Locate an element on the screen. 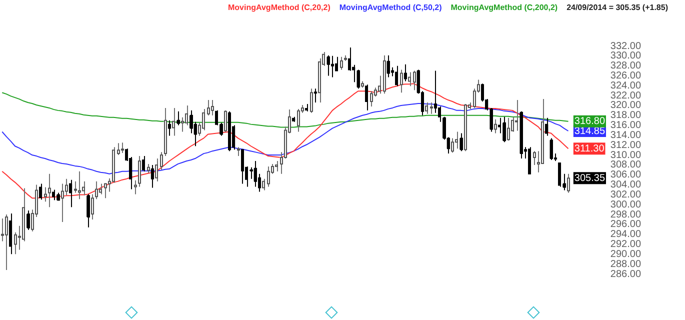  y-tick-label: 306.00 is located at coordinates (626, 175).